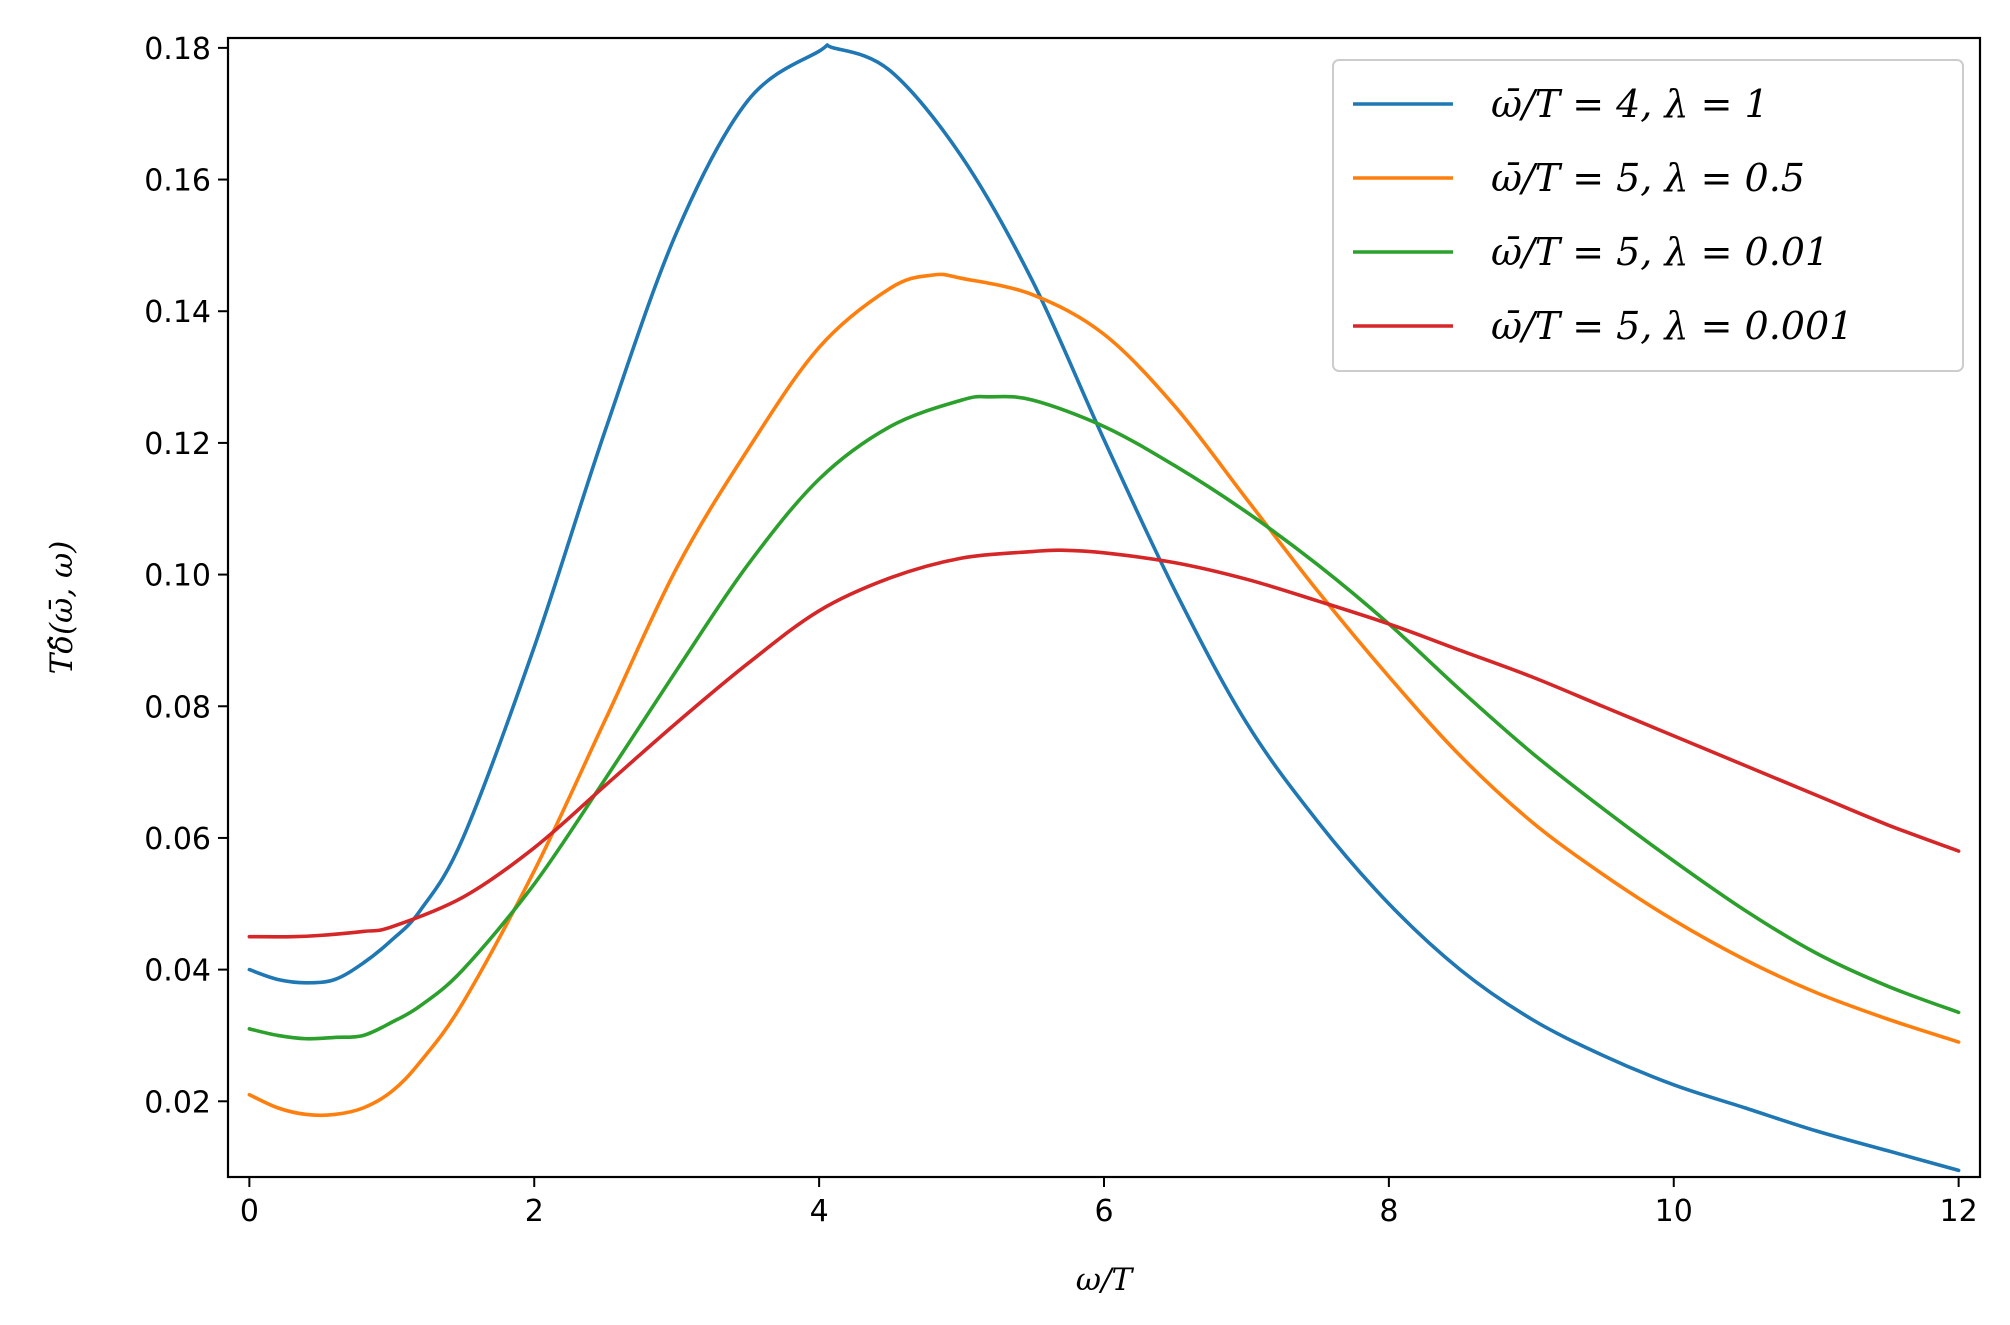 The width and height of the screenshot is (2010, 1325). I want to click on x-tick-label: 4, so click(819, 1211).